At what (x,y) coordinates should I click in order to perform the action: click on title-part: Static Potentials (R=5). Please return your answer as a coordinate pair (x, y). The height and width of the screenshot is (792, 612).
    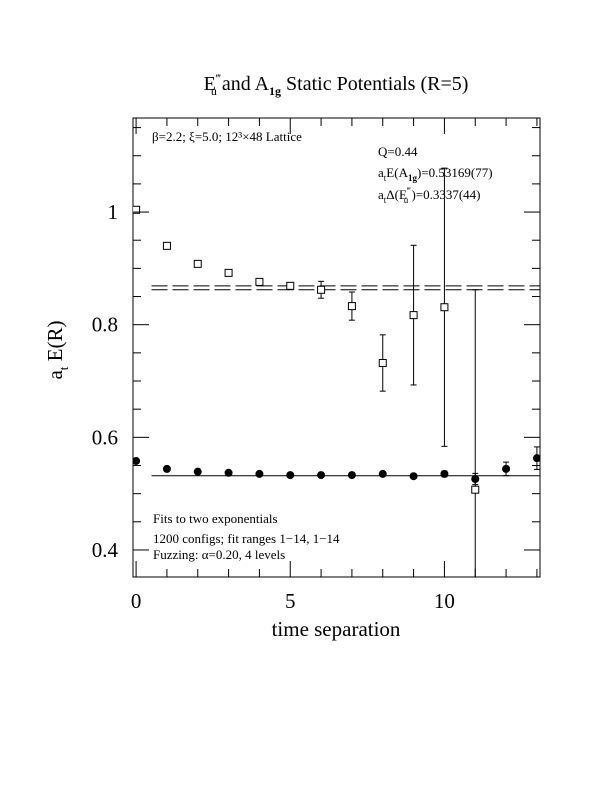
    Looking at the image, I should click on (374, 84).